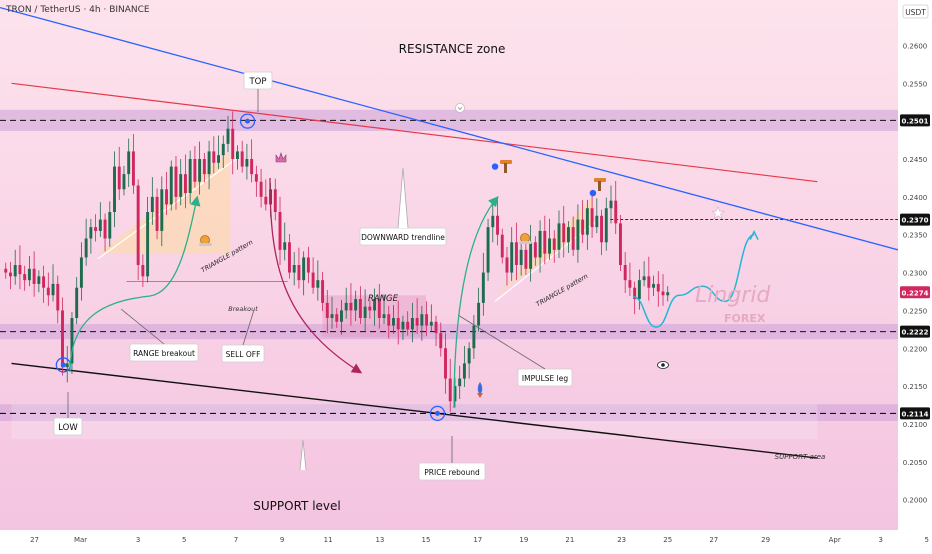  Describe the element at coordinates (452, 472) in the screenshot. I see `price-rebound-label: PRICE rebound` at that location.